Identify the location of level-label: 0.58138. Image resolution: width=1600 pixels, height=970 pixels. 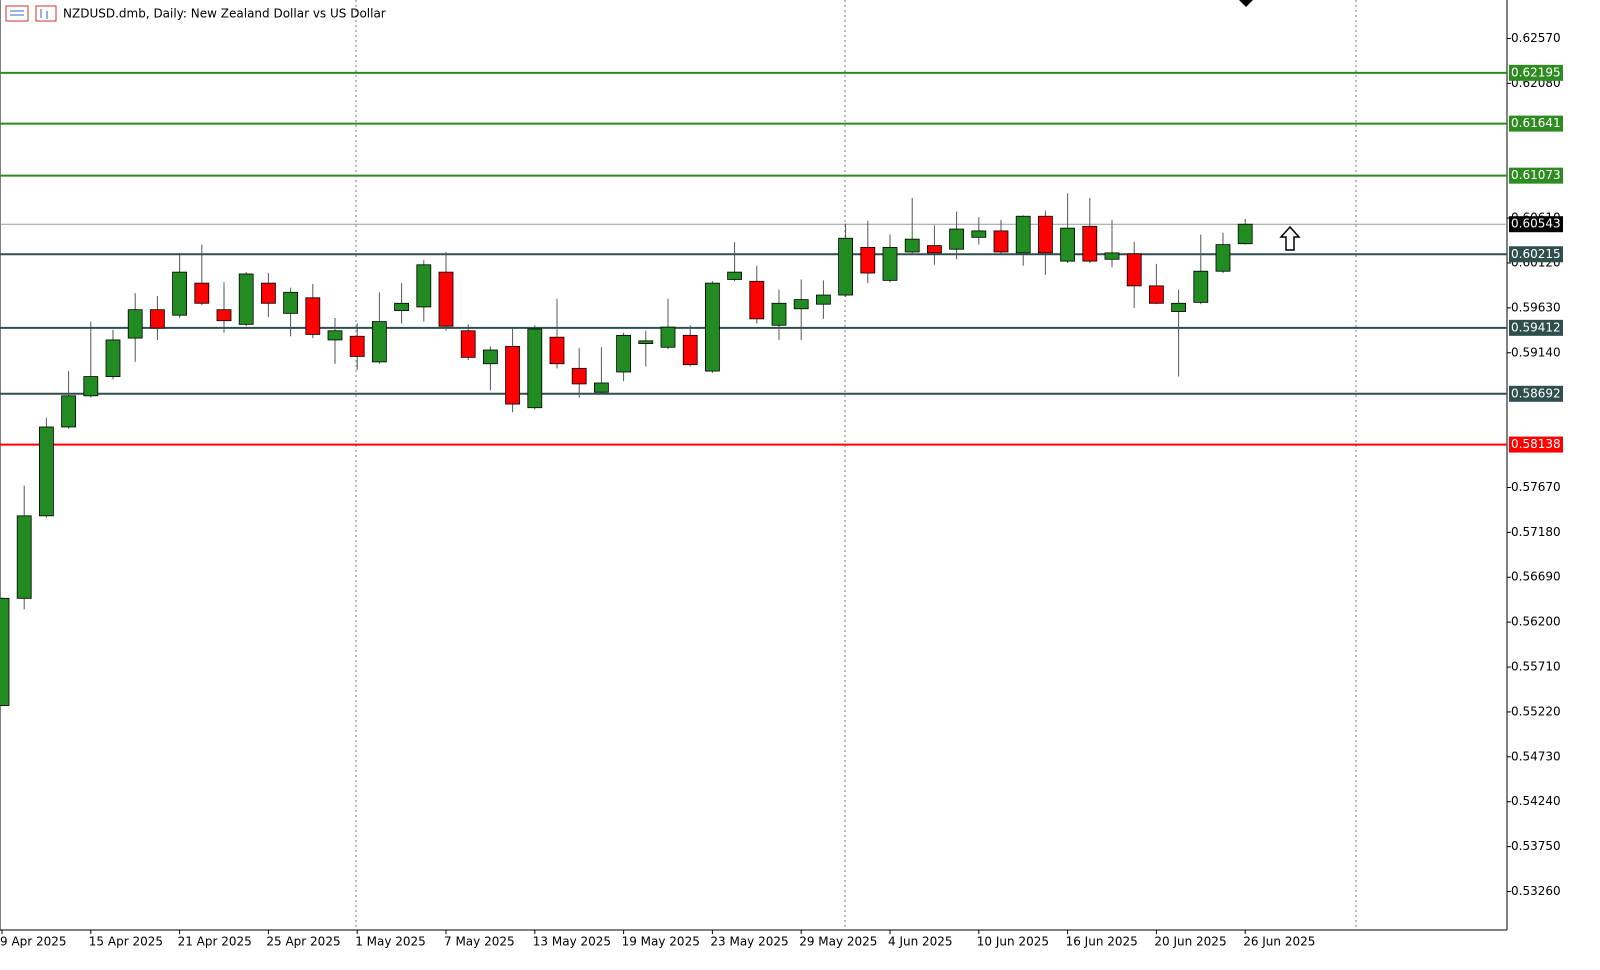
(1536, 444).